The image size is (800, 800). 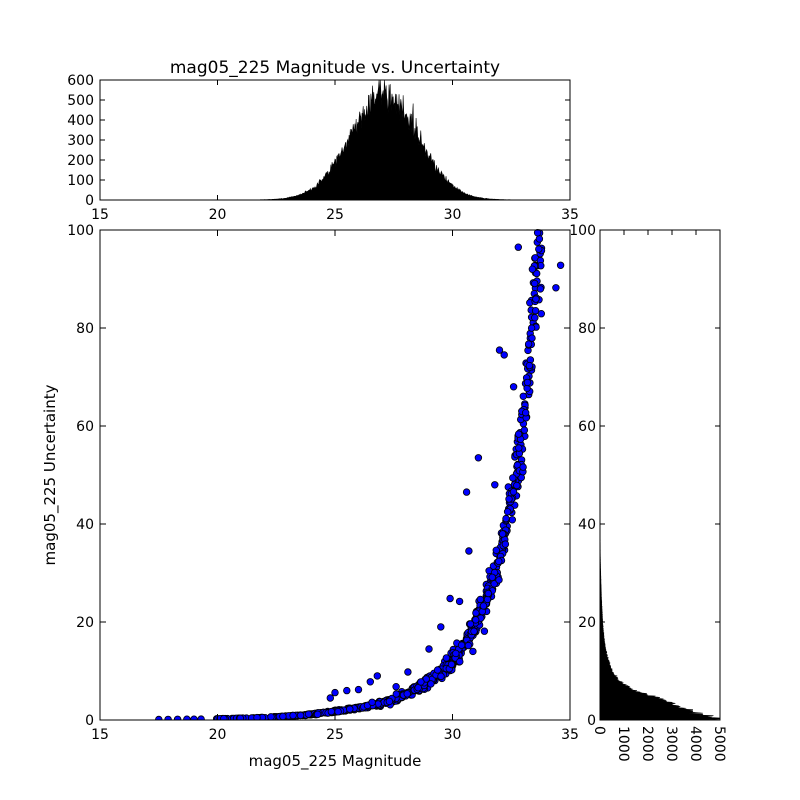 What do you see at coordinates (80, 181) in the screenshot?
I see `top-histogram-ytick-label: 100` at bounding box center [80, 181].